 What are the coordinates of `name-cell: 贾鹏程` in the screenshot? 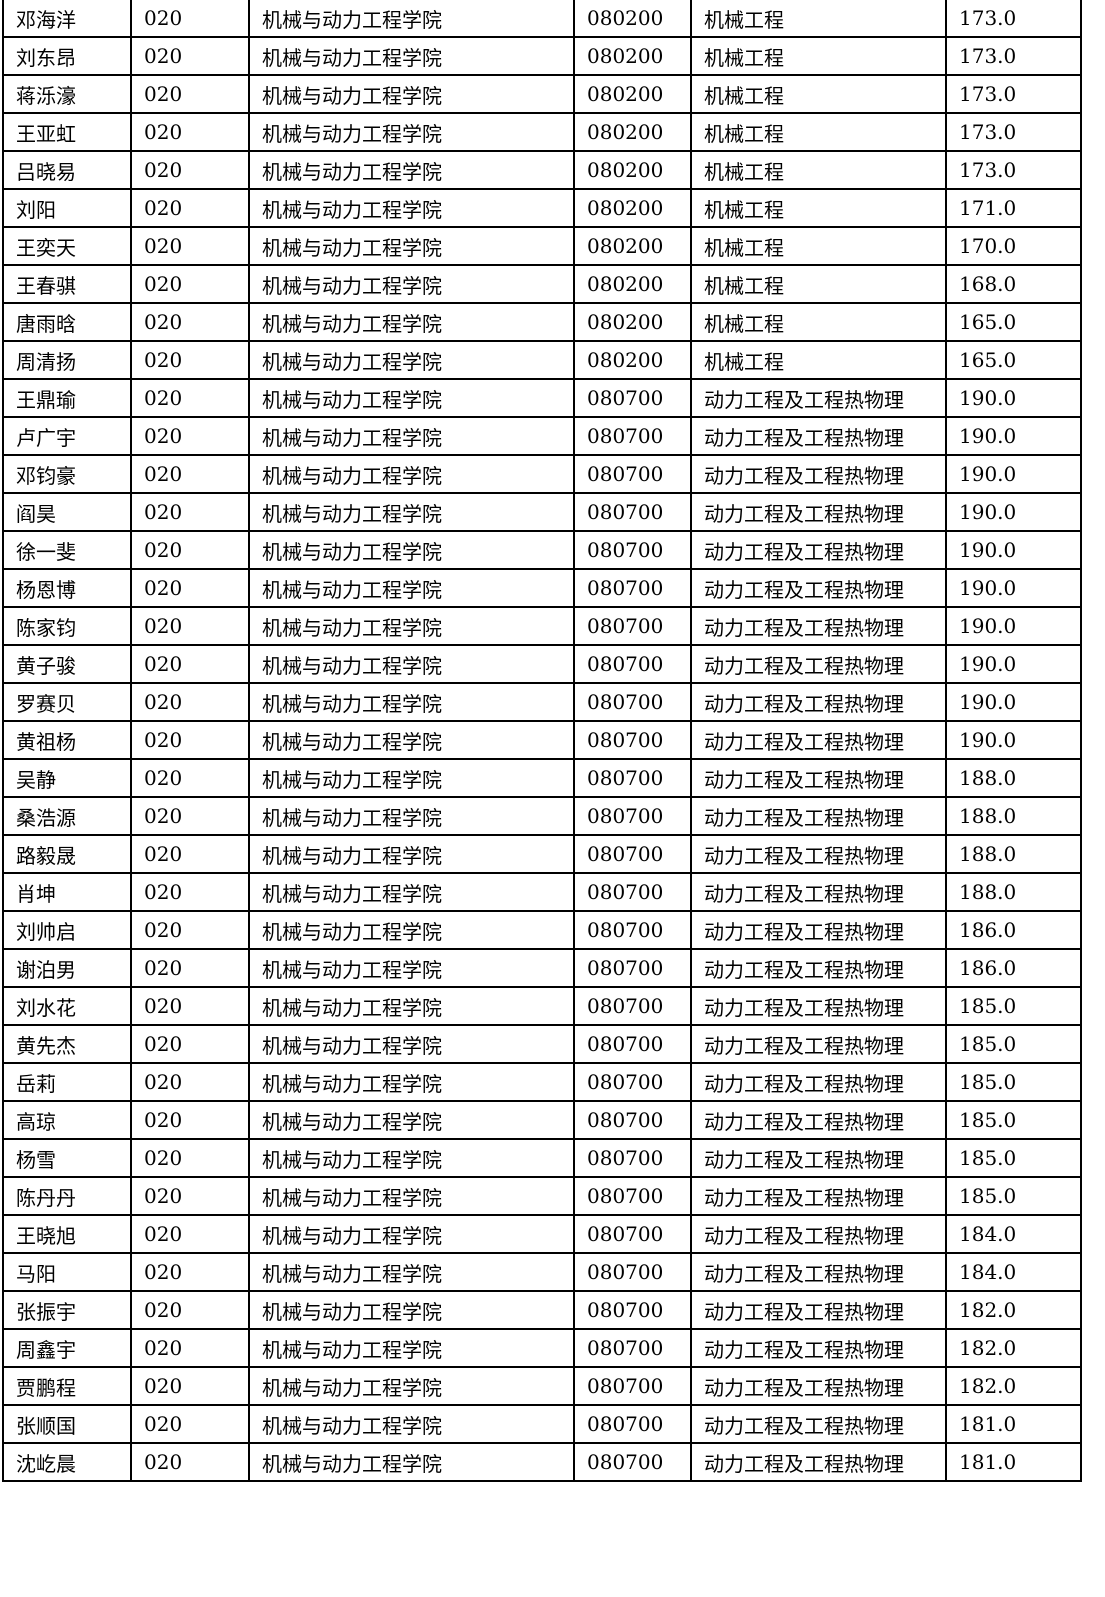 It's located at (67, 1386).